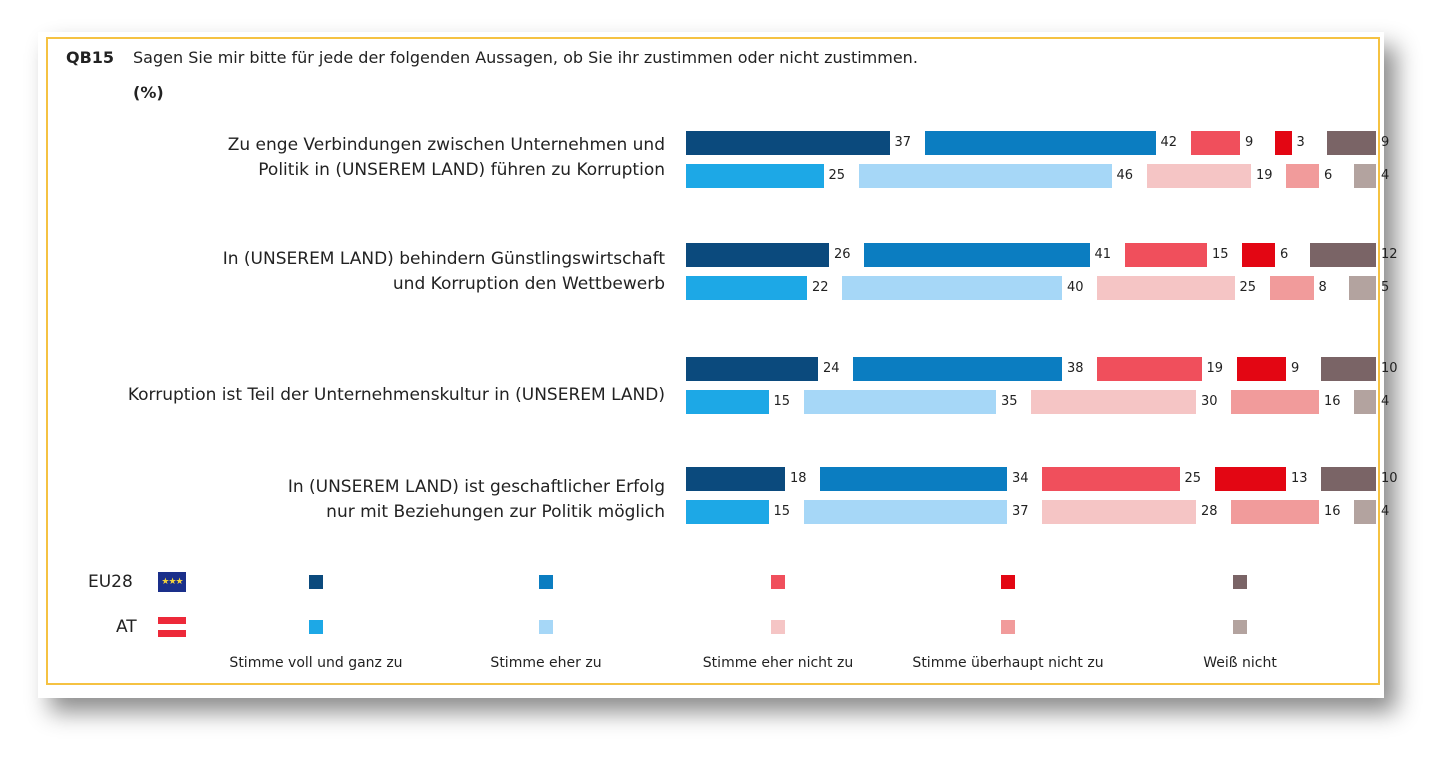 The image size is (1451, 762). What do you see at coordinates (1385, 142) in the screenshot?
I see `data-label-eu28-q1-weiss-nicht: 9` at bounding box center [1385, 142].